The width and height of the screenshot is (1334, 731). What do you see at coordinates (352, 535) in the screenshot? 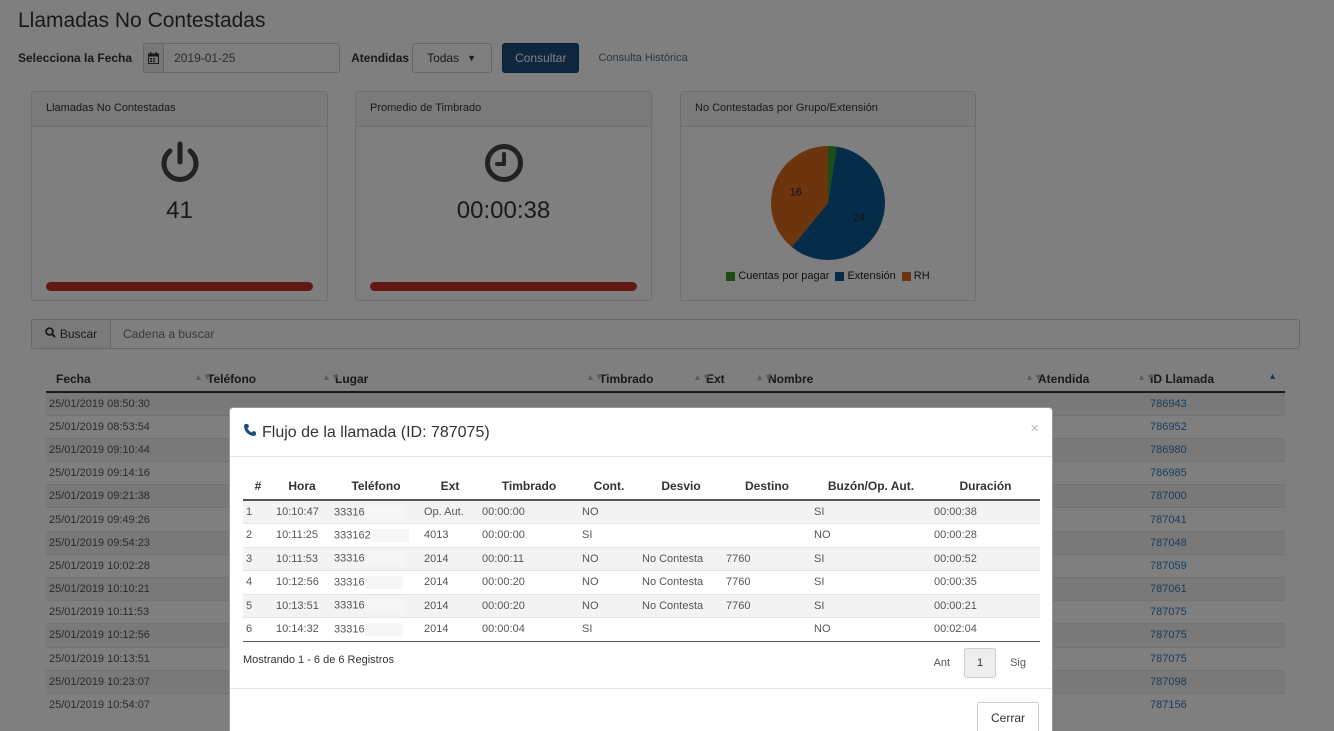
I see `flow-cell-tel-text: 333162` at bounding box center [352, 535].